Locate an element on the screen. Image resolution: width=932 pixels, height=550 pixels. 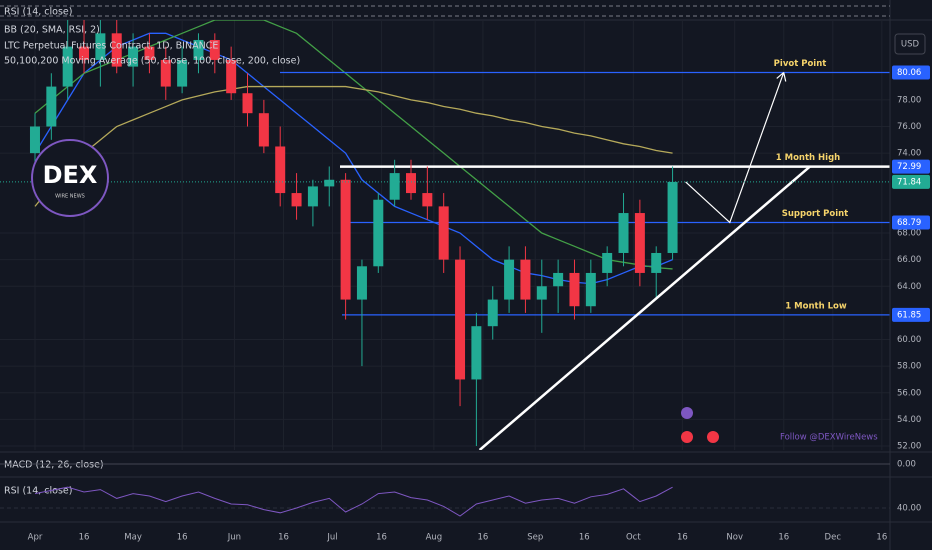
y-tick-label: 64.00 is located at coordinates (909, 287).